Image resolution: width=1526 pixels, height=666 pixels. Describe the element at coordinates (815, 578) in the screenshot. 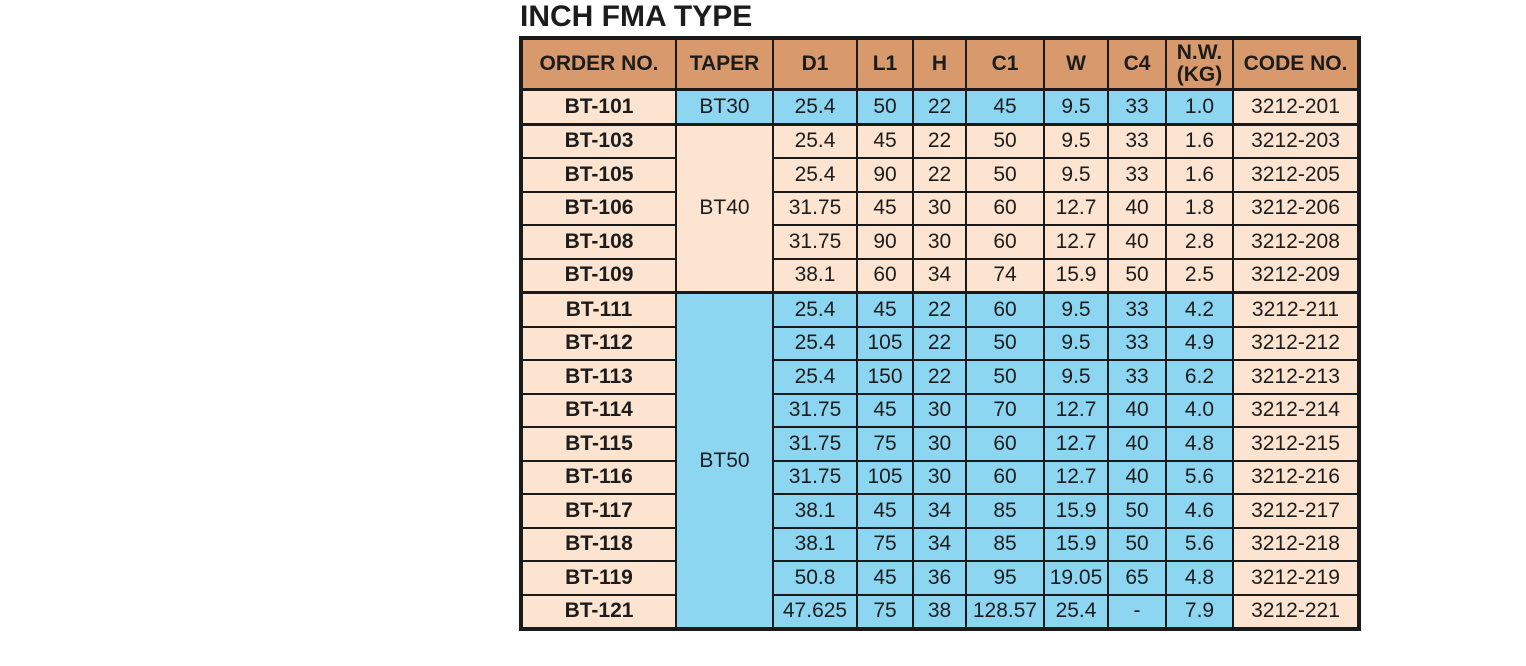

I see `d1-cell: 50.8` at that location.